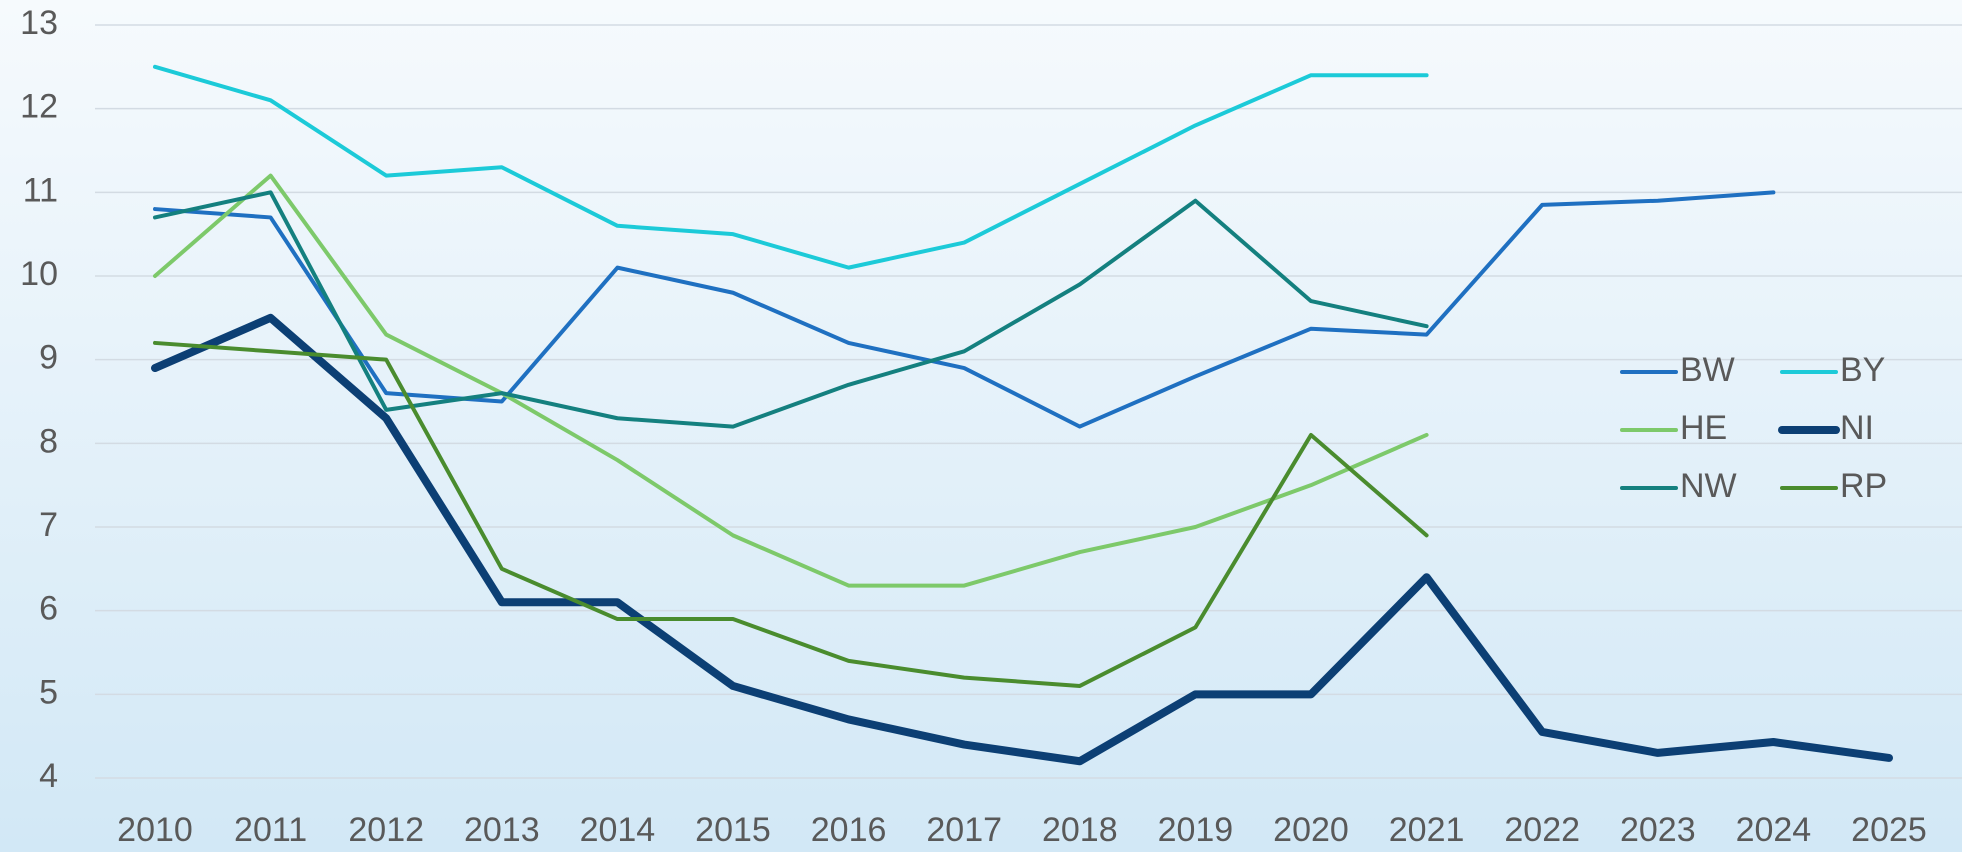 The image size is (1962, 852). What do you see at coordinates (39, 23) in the screenshot?
I see `y-tick-label: 13` at bounding box center [39, 23].